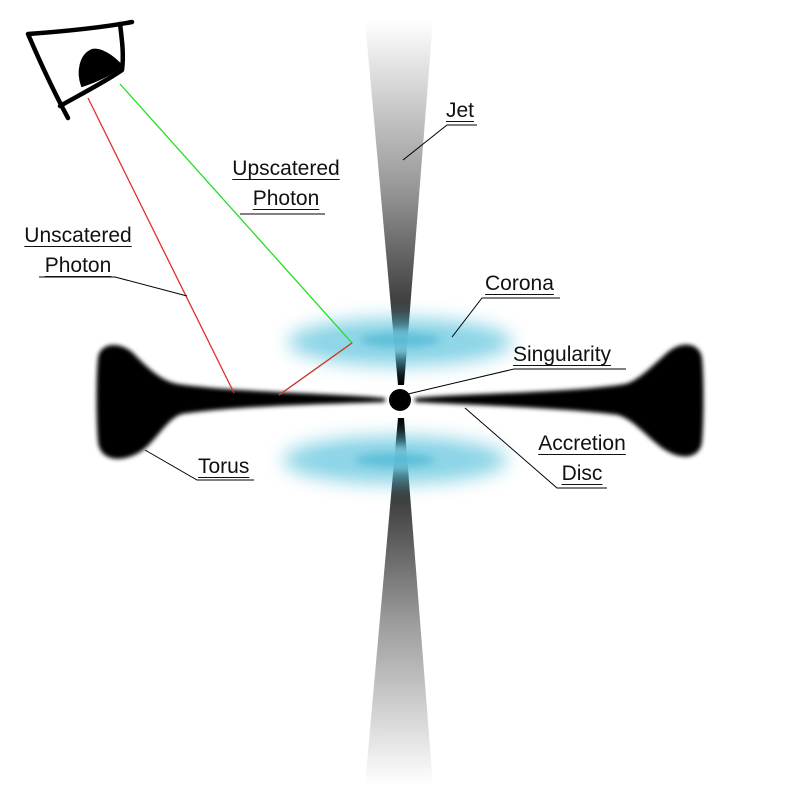  What do you see at coordinates (582, 474) in the screenshot?
I see `accretion-disc-label-line2: Disc` at bounding box center [582, 474].